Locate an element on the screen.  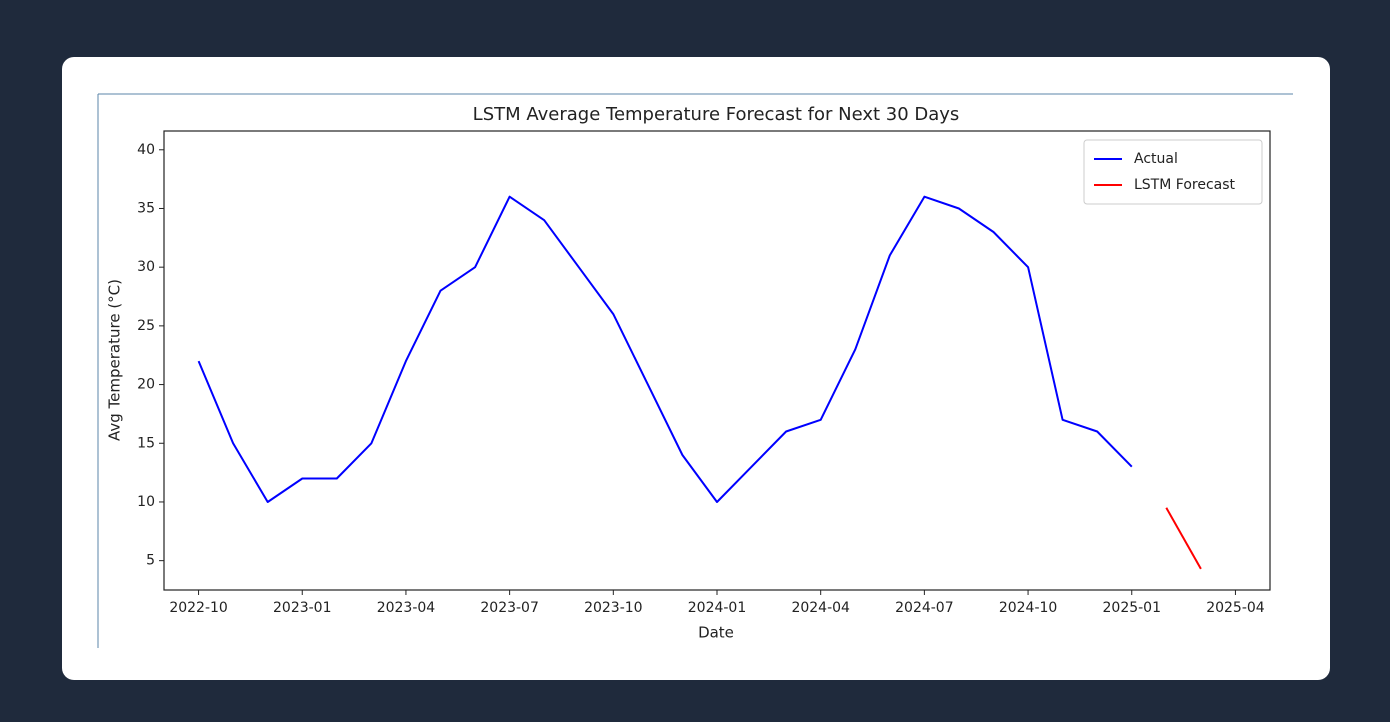
y-tick-label: 40 is located at coordinates (146, 150).